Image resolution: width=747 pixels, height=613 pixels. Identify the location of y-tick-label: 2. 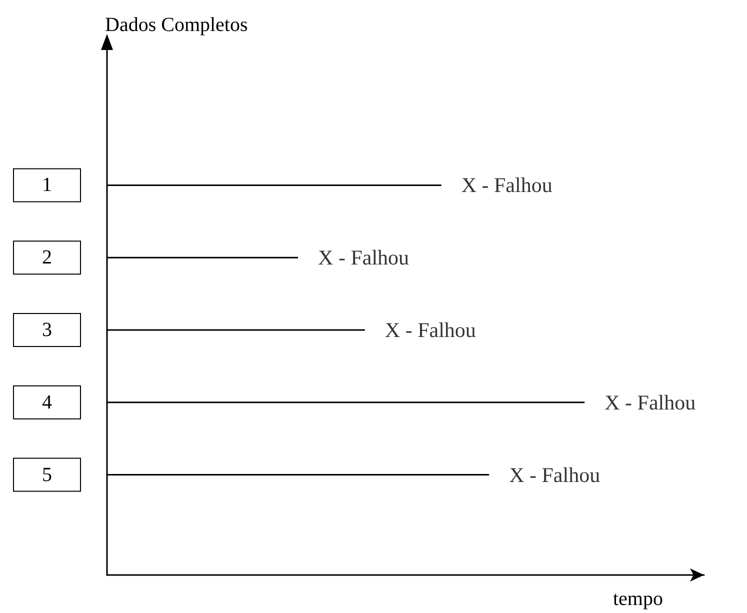
(47, 257).